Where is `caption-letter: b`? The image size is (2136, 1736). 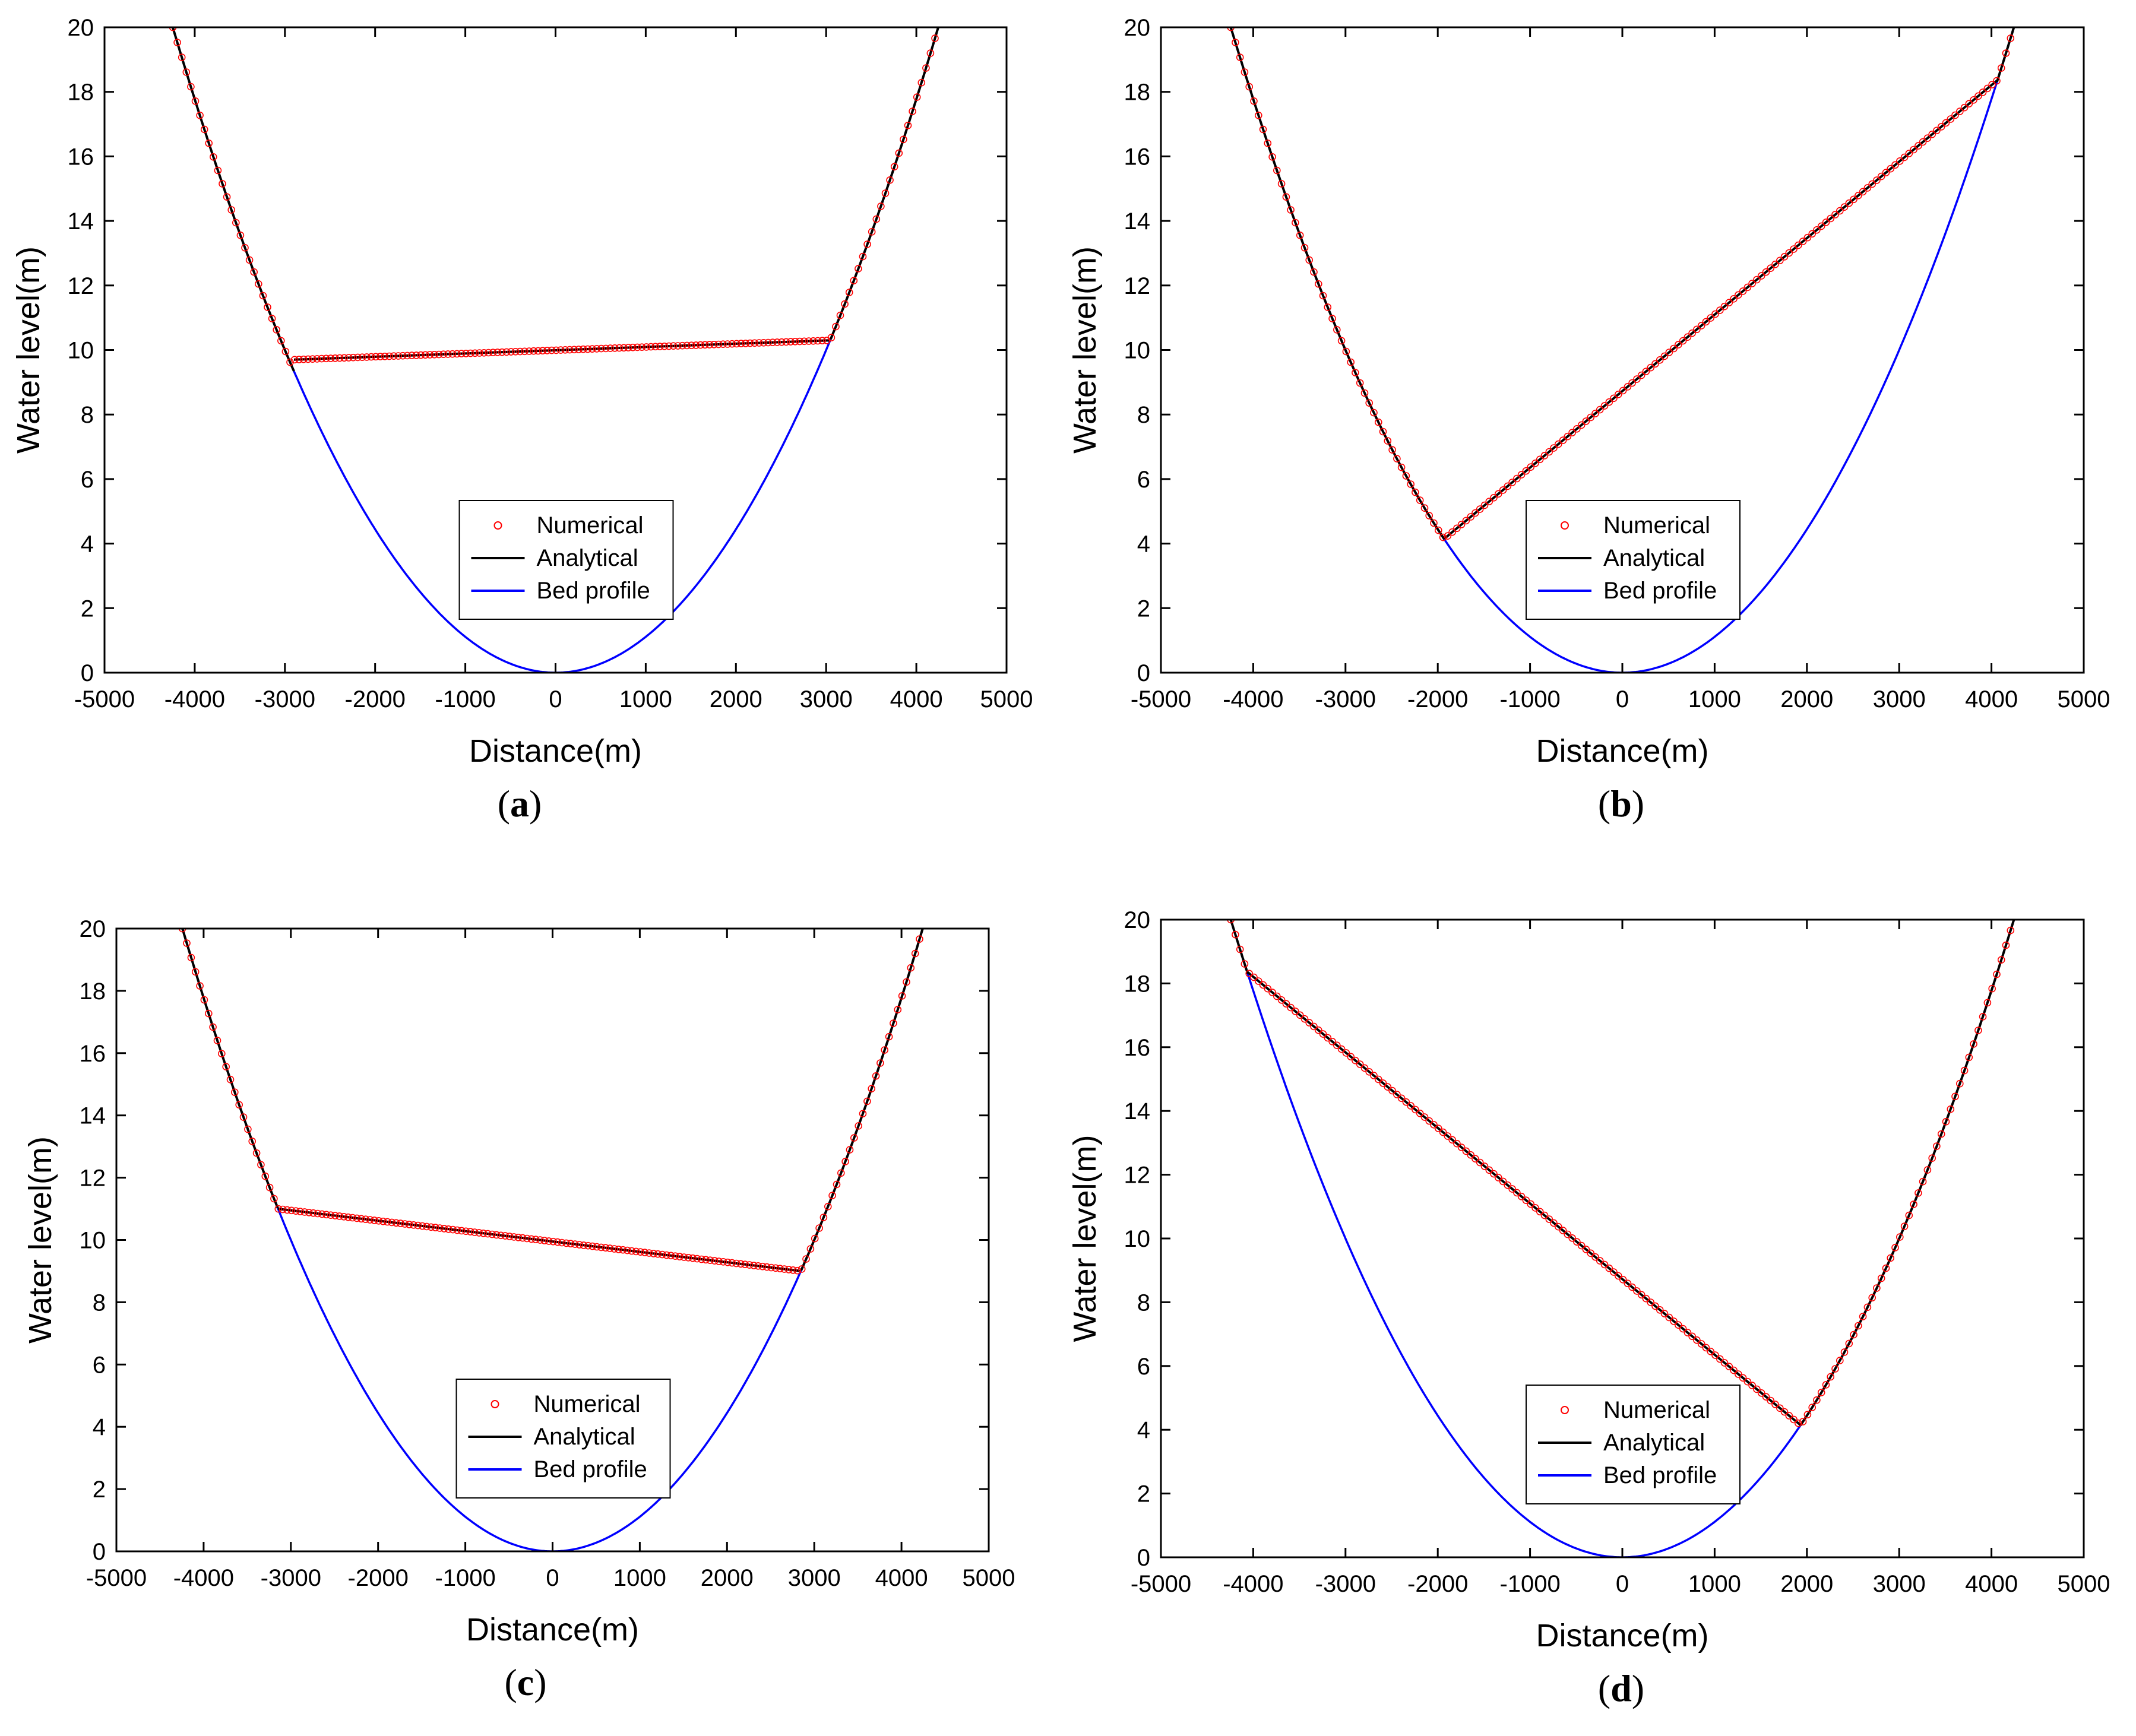
caption-letter: b is located at coordinates (1621, 804).